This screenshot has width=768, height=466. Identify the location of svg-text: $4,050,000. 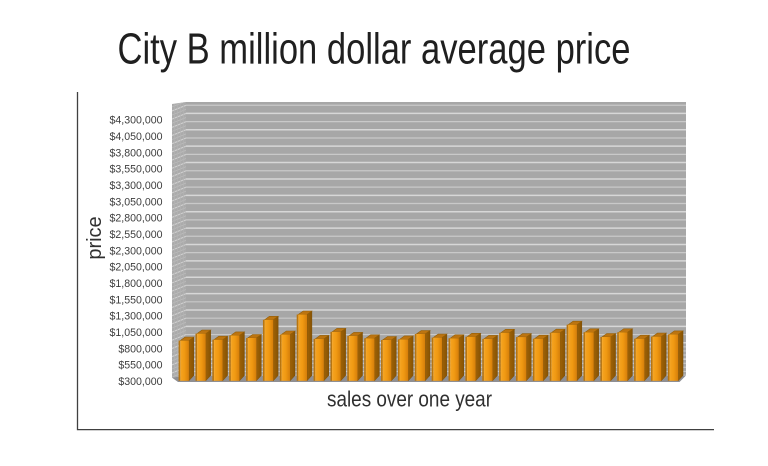
(135, 137).